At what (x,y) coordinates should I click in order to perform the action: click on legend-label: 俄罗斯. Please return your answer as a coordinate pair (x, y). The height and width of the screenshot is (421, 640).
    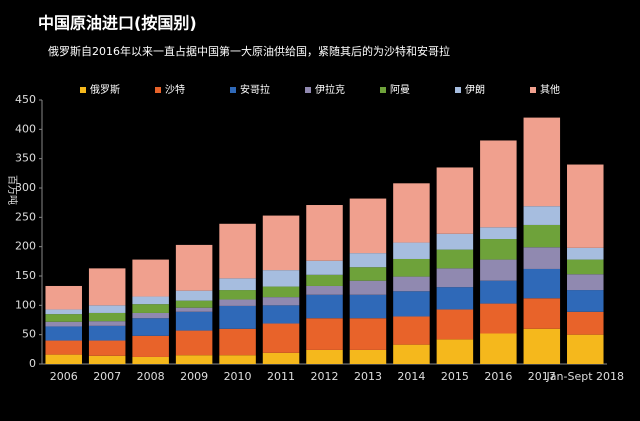
    Looking at the image, I should click on (105, 89).